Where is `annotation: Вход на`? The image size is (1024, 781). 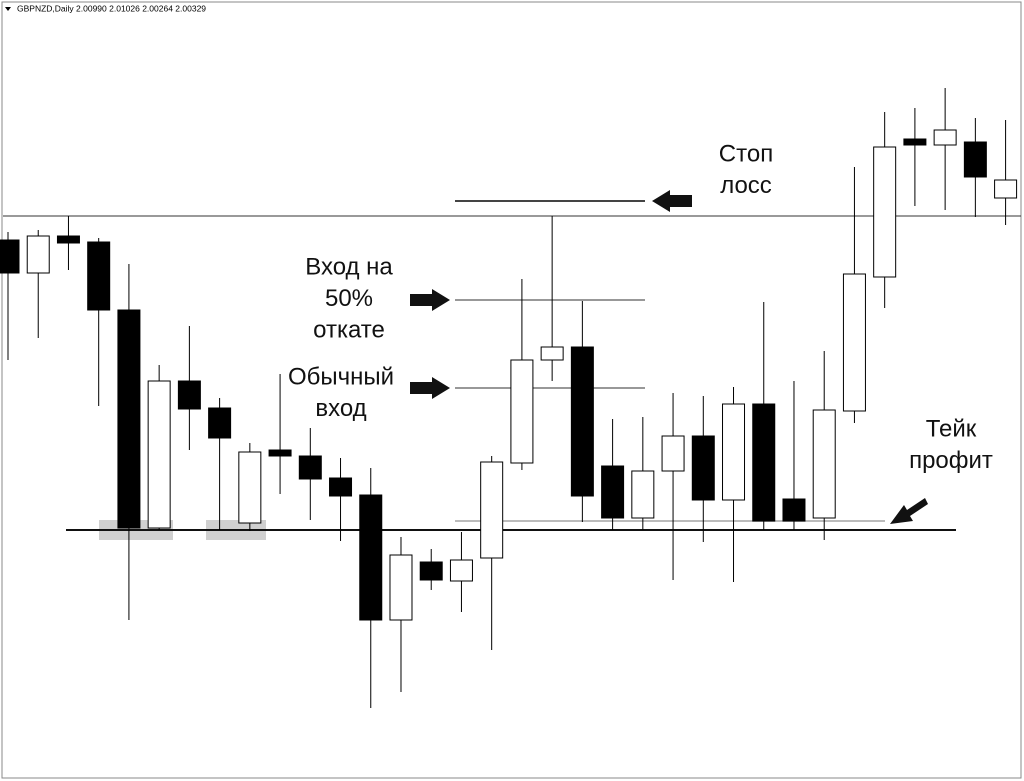 annotation: Вход на is located at coordinates (349, 266).